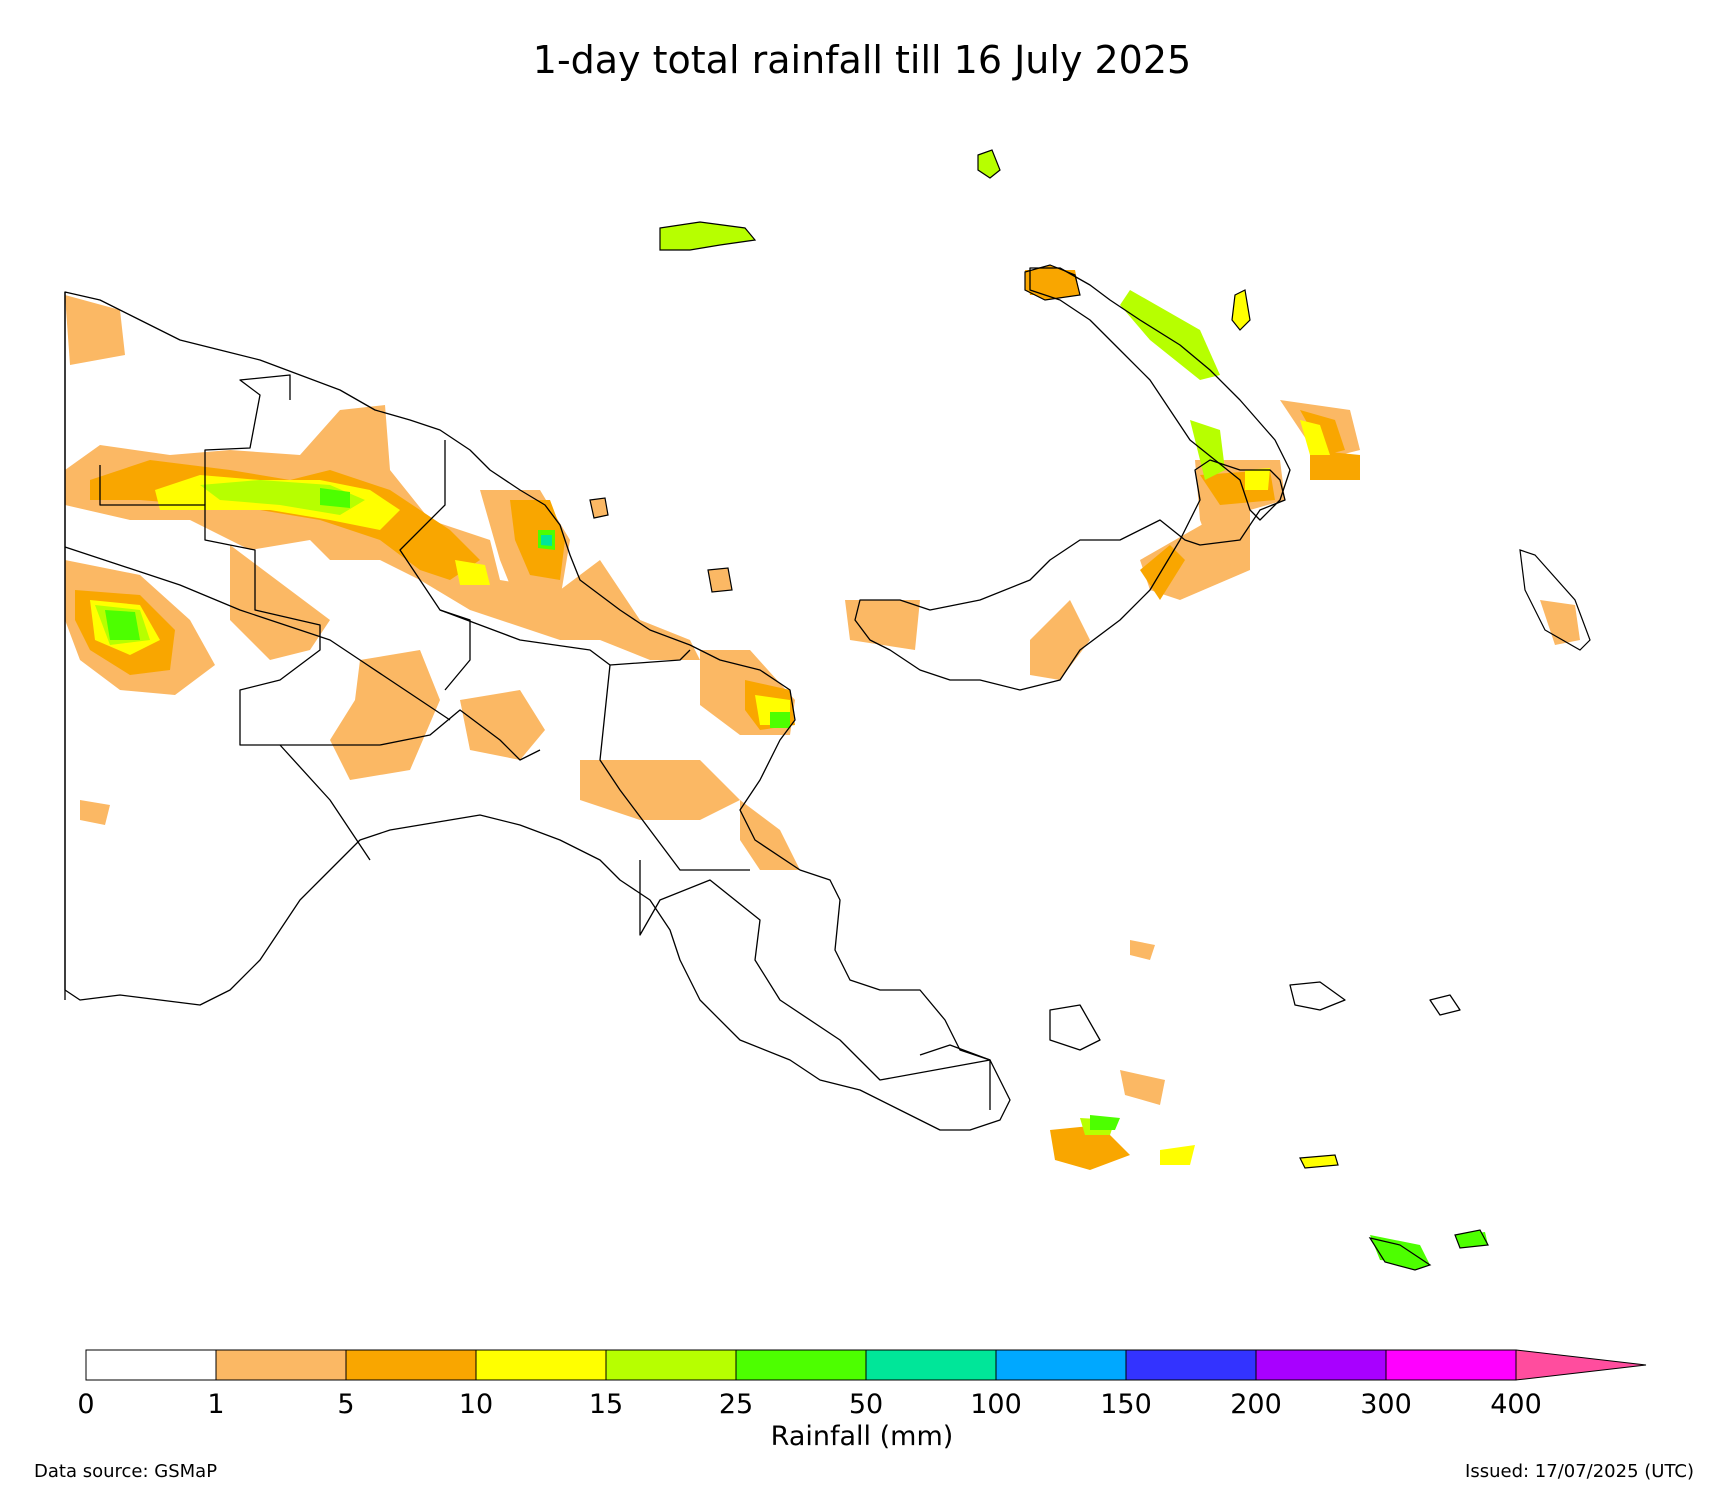  What do you see at coordinates (1126, 1404) in the screenshot?
I see `colorbar-tick-label: 150` at bounding box center [1126, 1404].